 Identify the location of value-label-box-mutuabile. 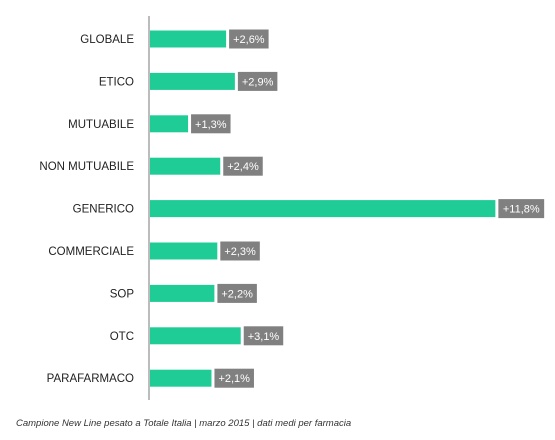
(211, 124).